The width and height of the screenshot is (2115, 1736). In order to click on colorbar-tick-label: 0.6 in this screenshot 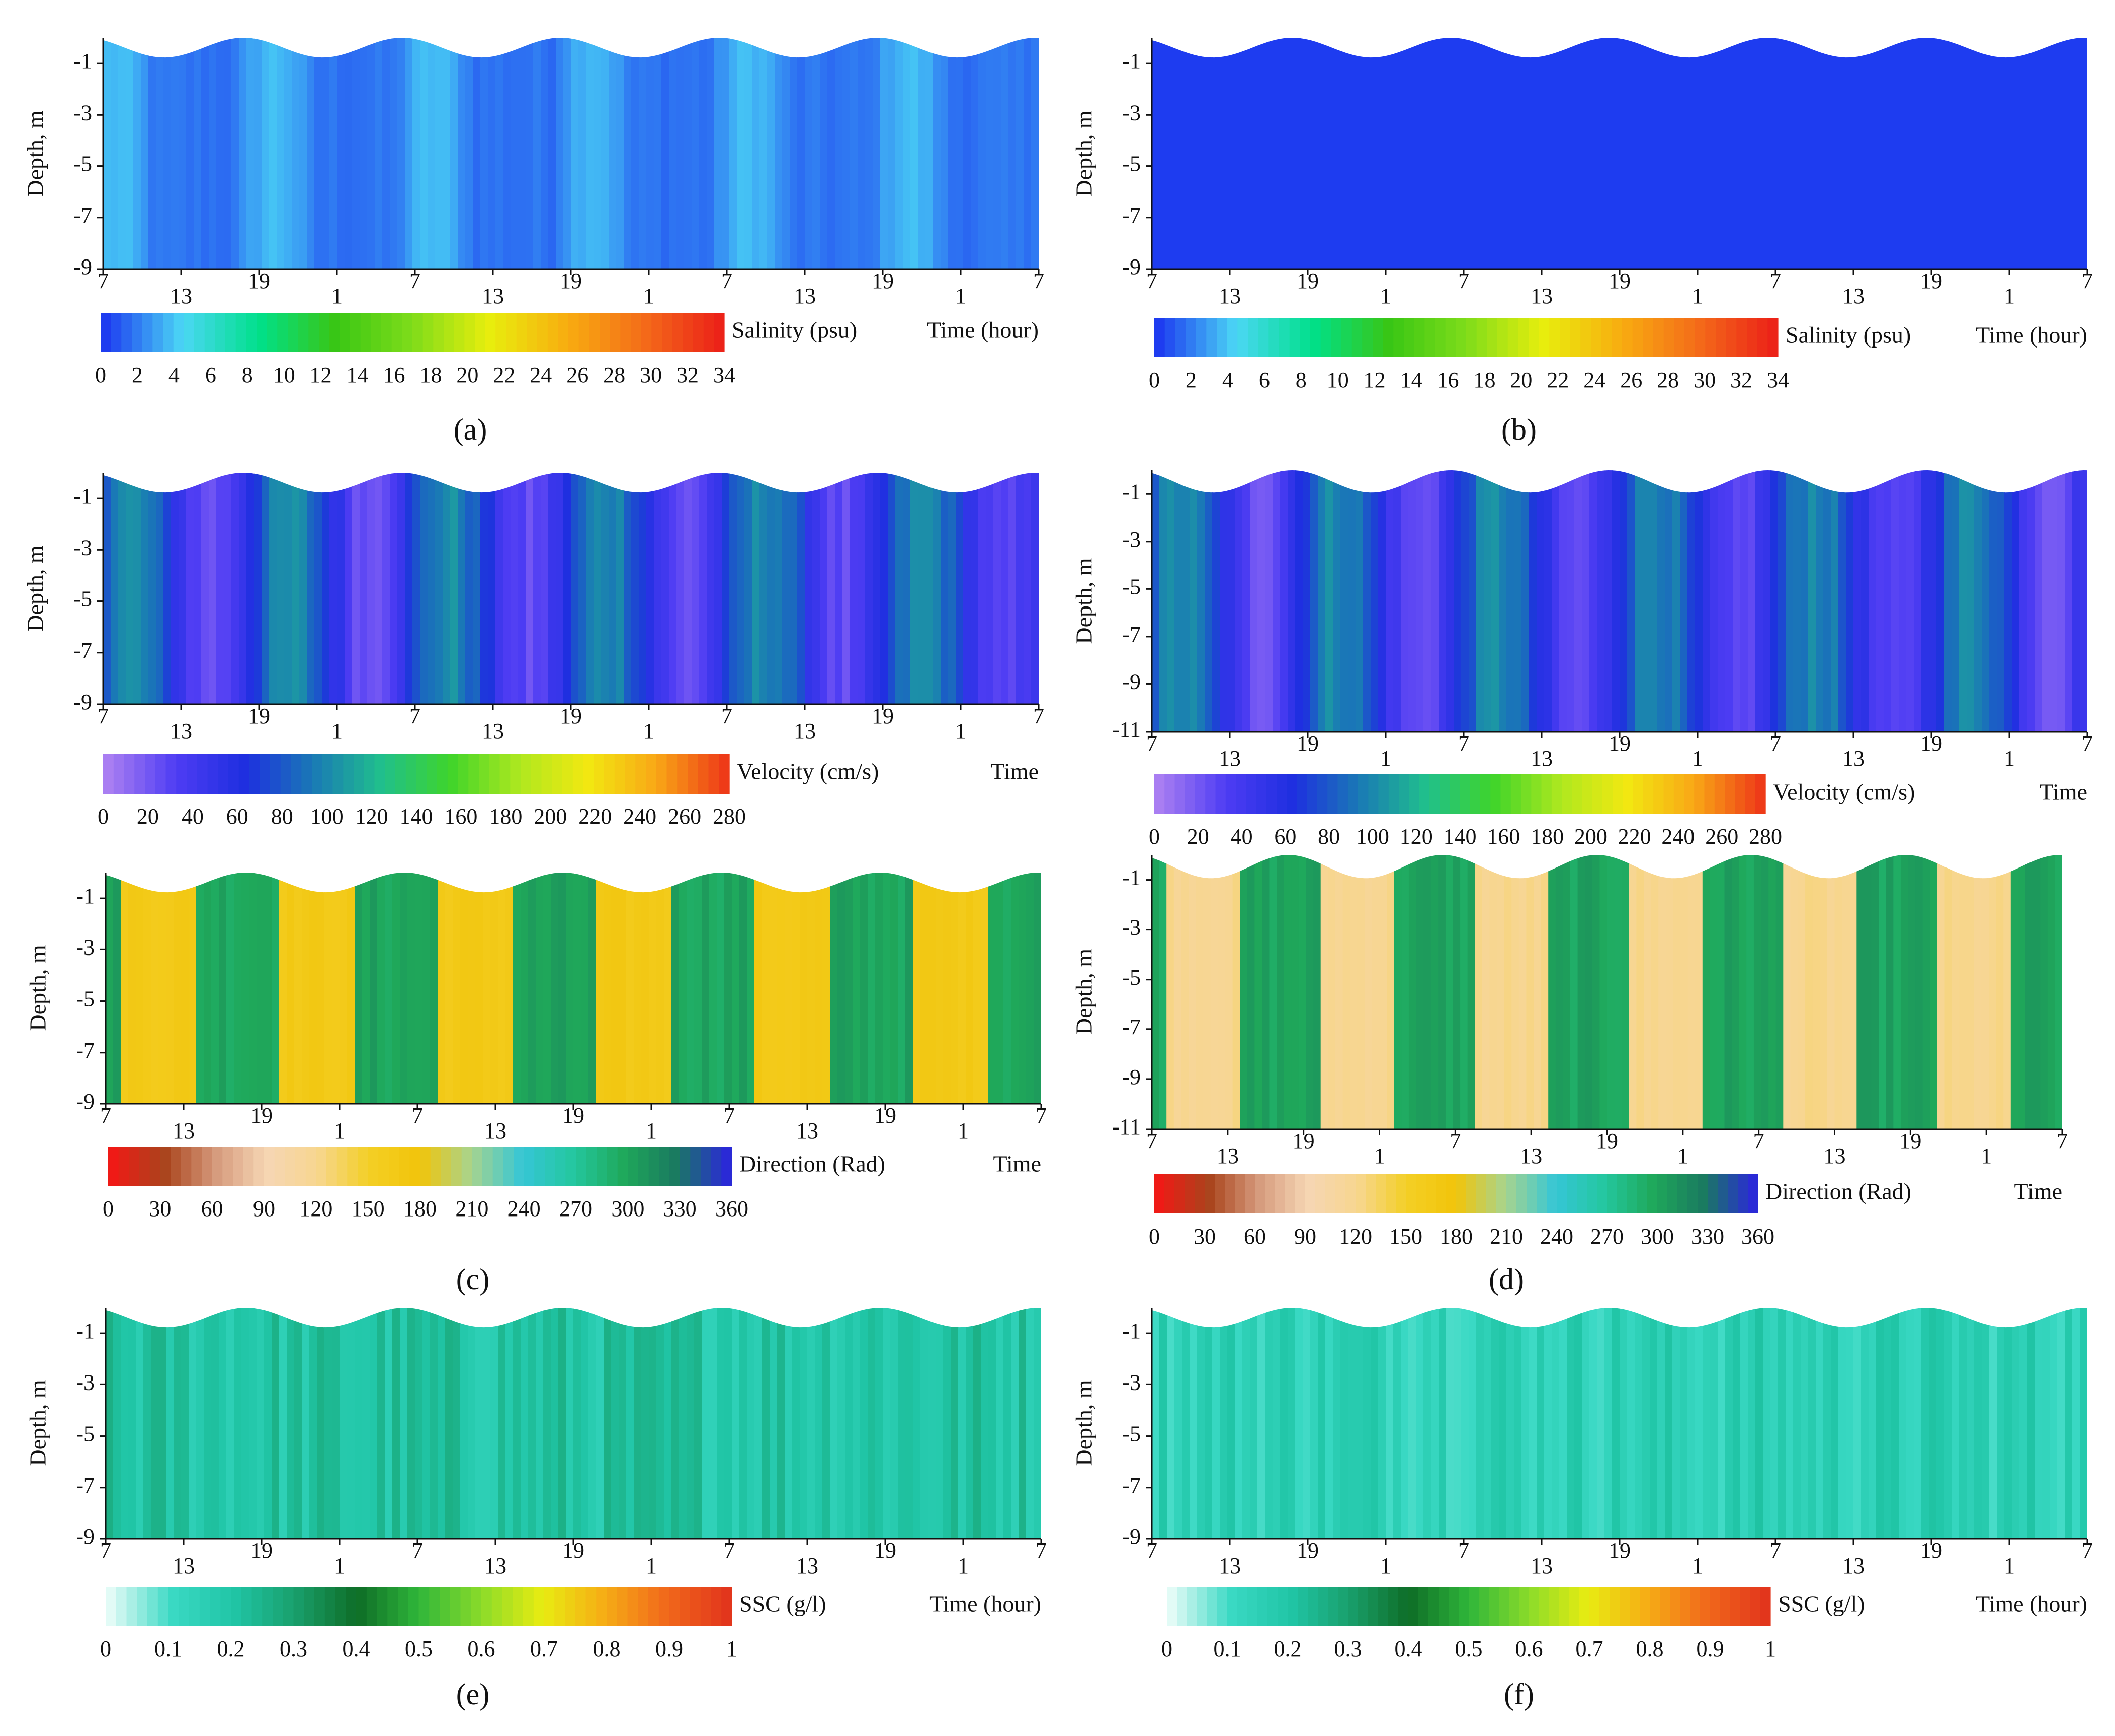, I will do `click(481, 1649)`.